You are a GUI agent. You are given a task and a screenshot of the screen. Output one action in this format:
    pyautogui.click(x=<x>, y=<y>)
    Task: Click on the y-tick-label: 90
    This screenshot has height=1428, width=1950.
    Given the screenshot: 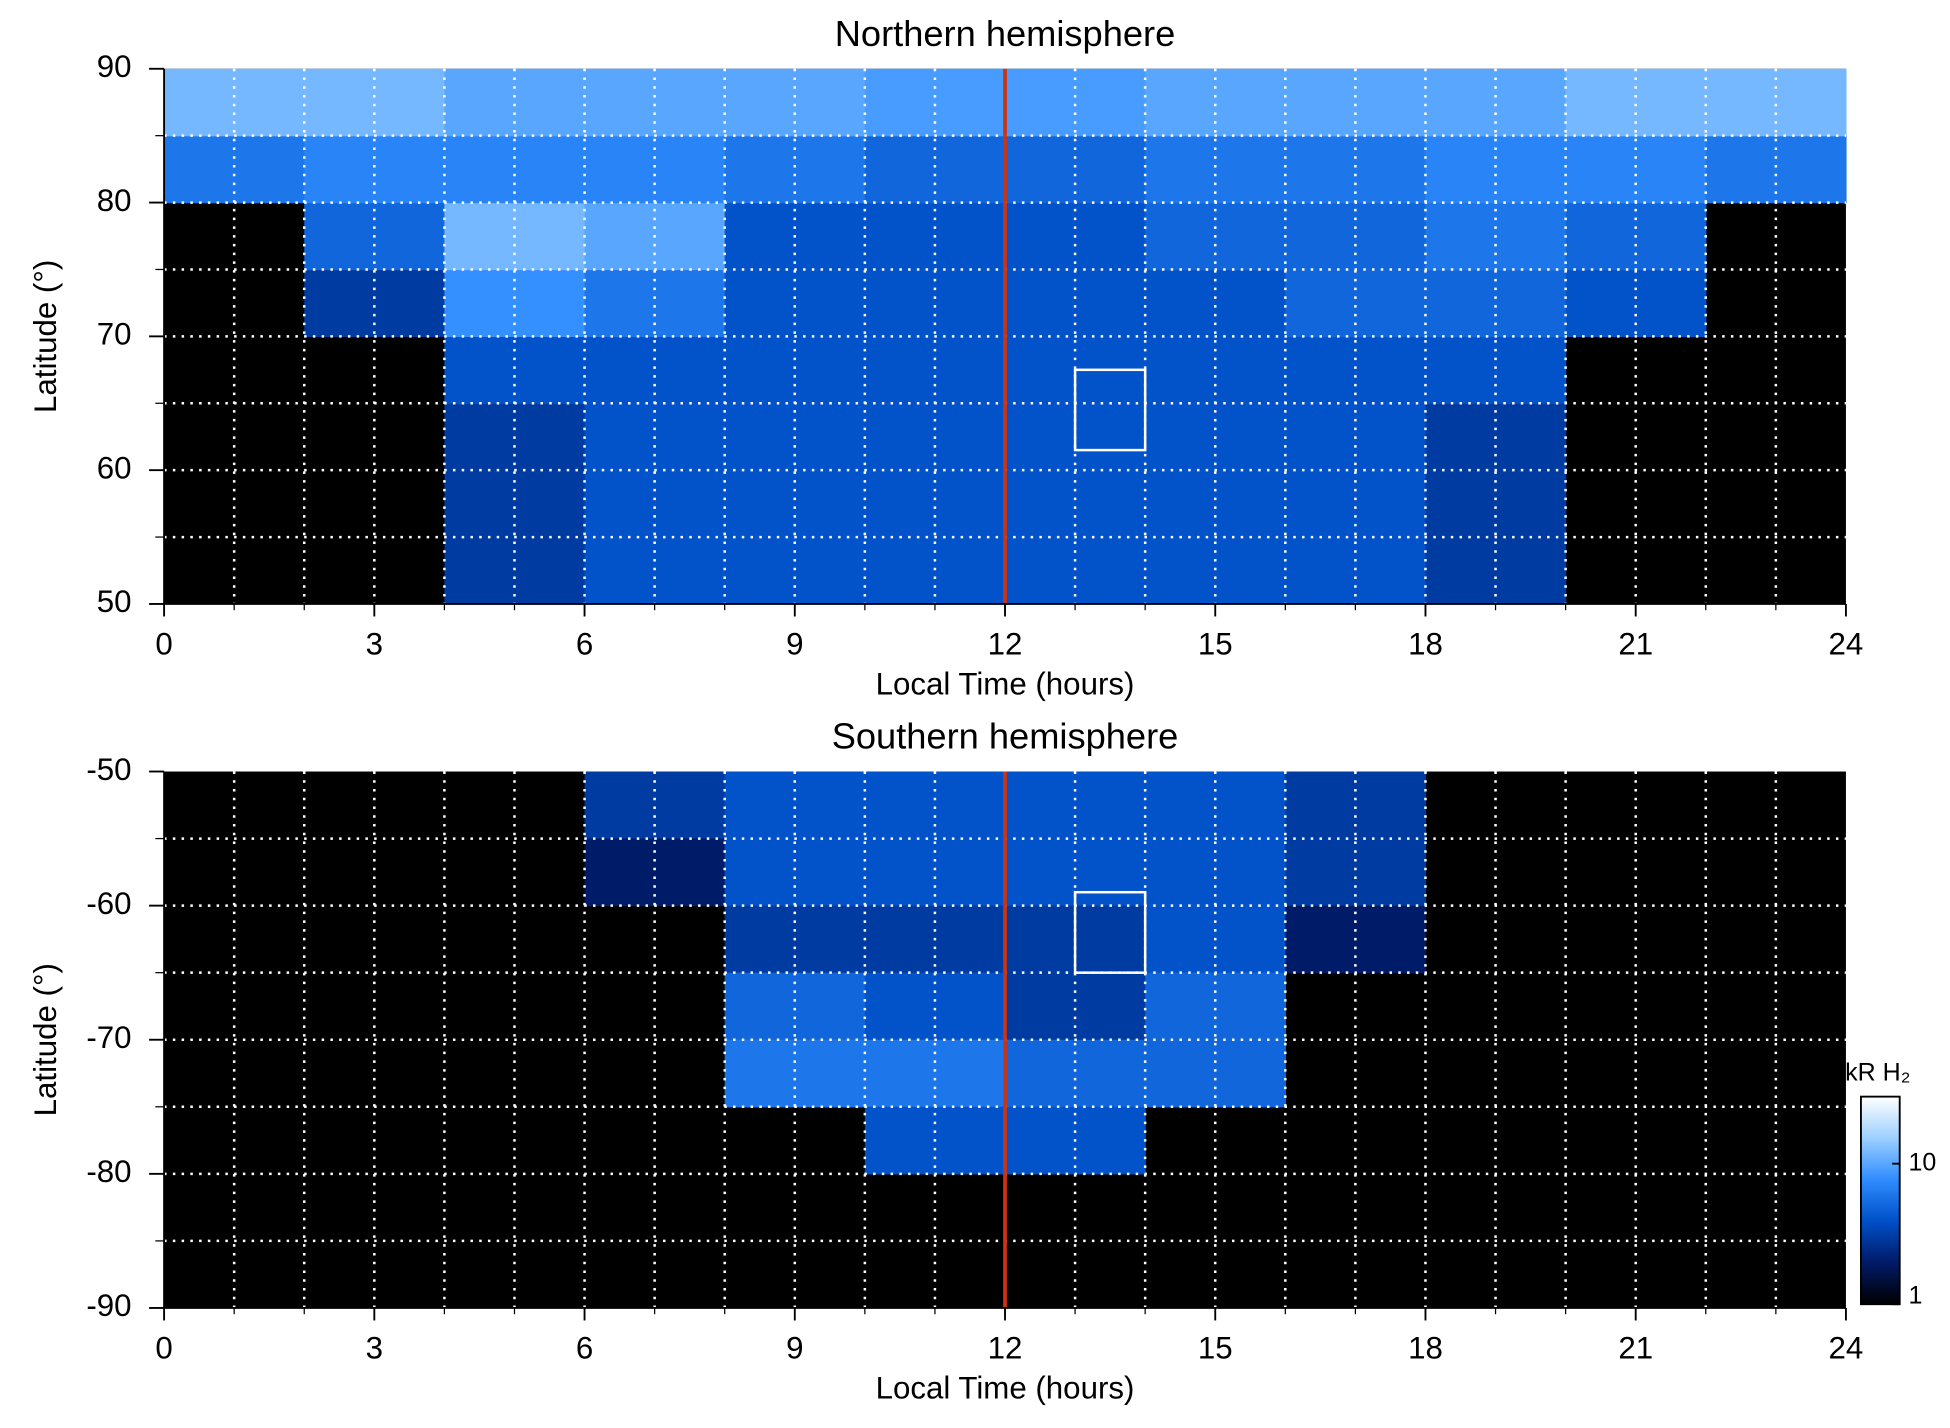 What is the action you would take?
    pyautogui.click(x=114, y=66)
    